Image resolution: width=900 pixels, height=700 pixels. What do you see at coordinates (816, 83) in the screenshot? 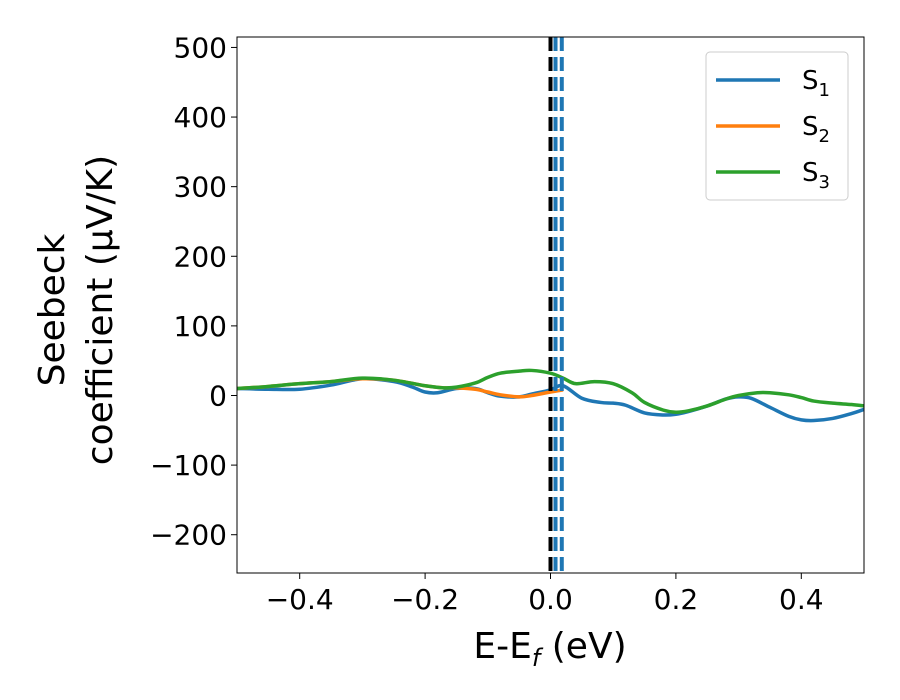
I see `legend-label-s1: S1` at bounding box center [816, 83].